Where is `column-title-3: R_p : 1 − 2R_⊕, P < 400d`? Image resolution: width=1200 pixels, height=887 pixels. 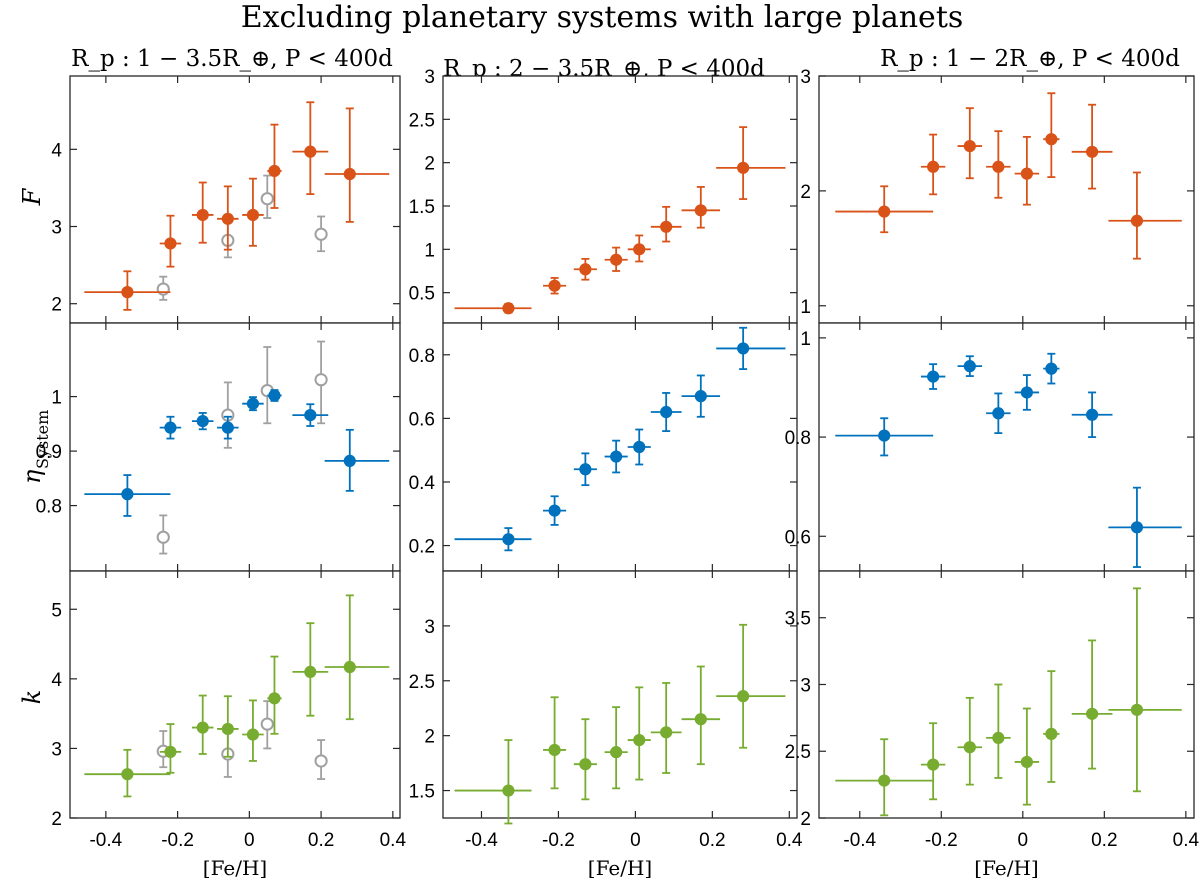 column-title-3: R_p : 1 − 2R_⊕, P < 400d is located at coordinates (1030, 59).